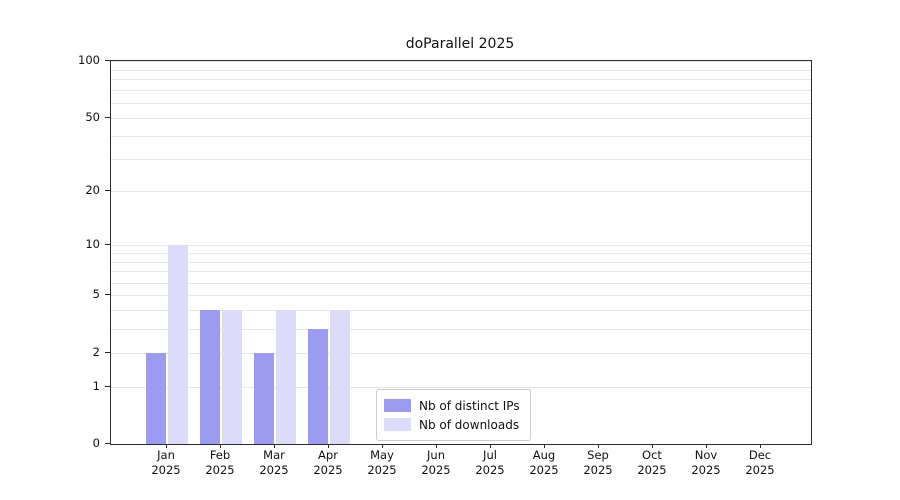 The height and width of the screenshot is (500, 900). Describe the element at coordinates (760, 462) in the screenshot. I see `x-tick-label-dec: Dec 2025` at that location.